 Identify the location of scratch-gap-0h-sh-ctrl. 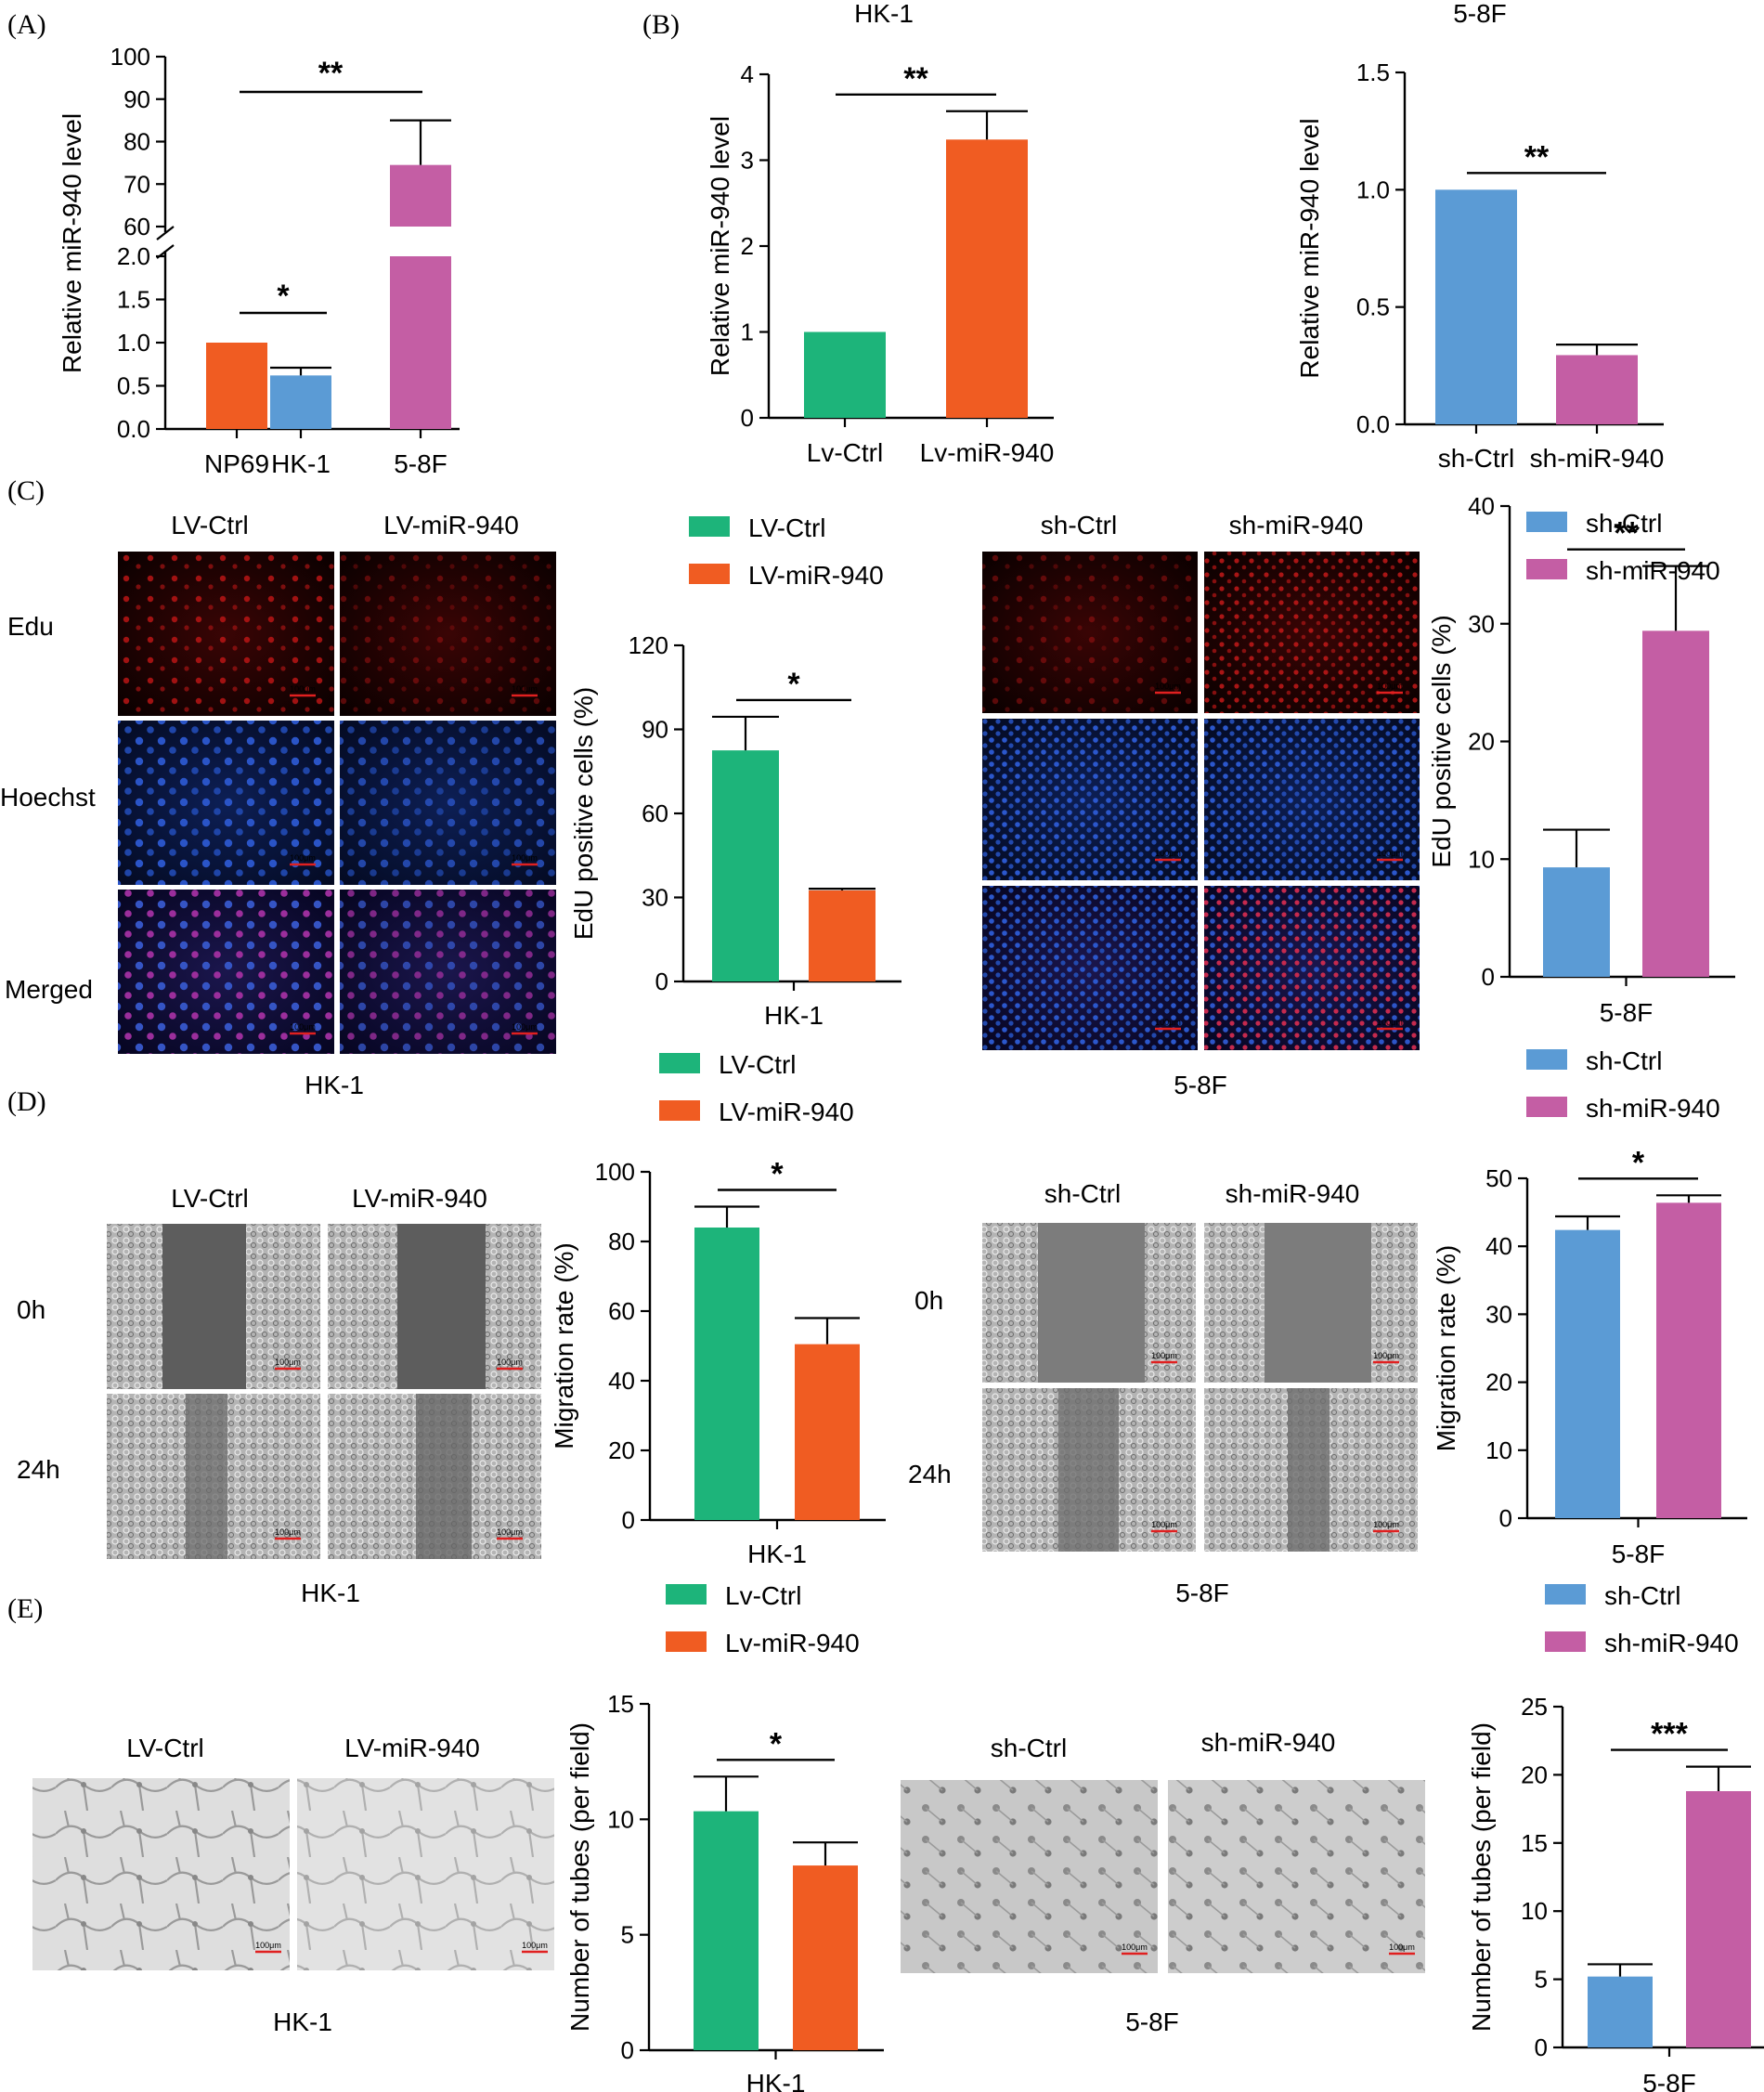
(1091, 1303).